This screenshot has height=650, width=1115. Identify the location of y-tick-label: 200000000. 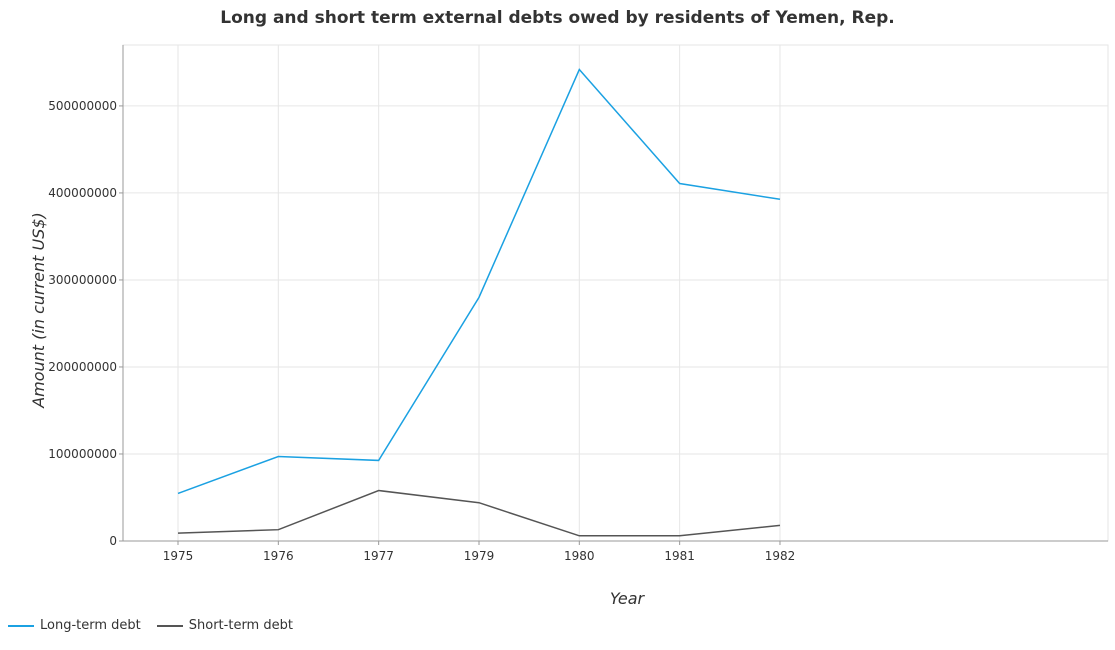
(82, 367).